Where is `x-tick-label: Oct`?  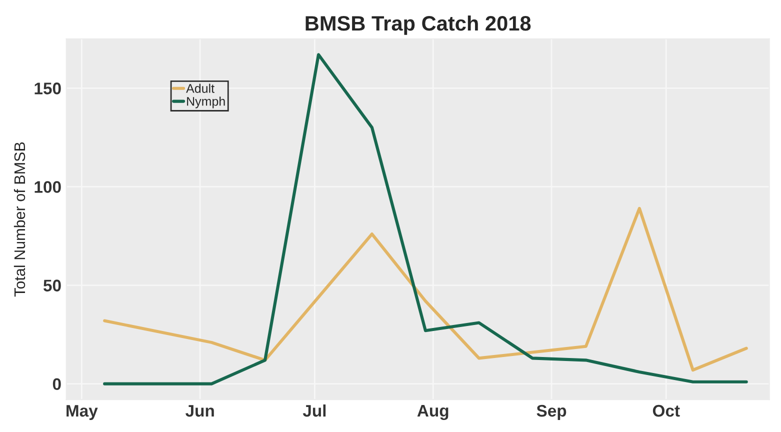 x-tick-label: Oct is located at coordinates (666, 410).